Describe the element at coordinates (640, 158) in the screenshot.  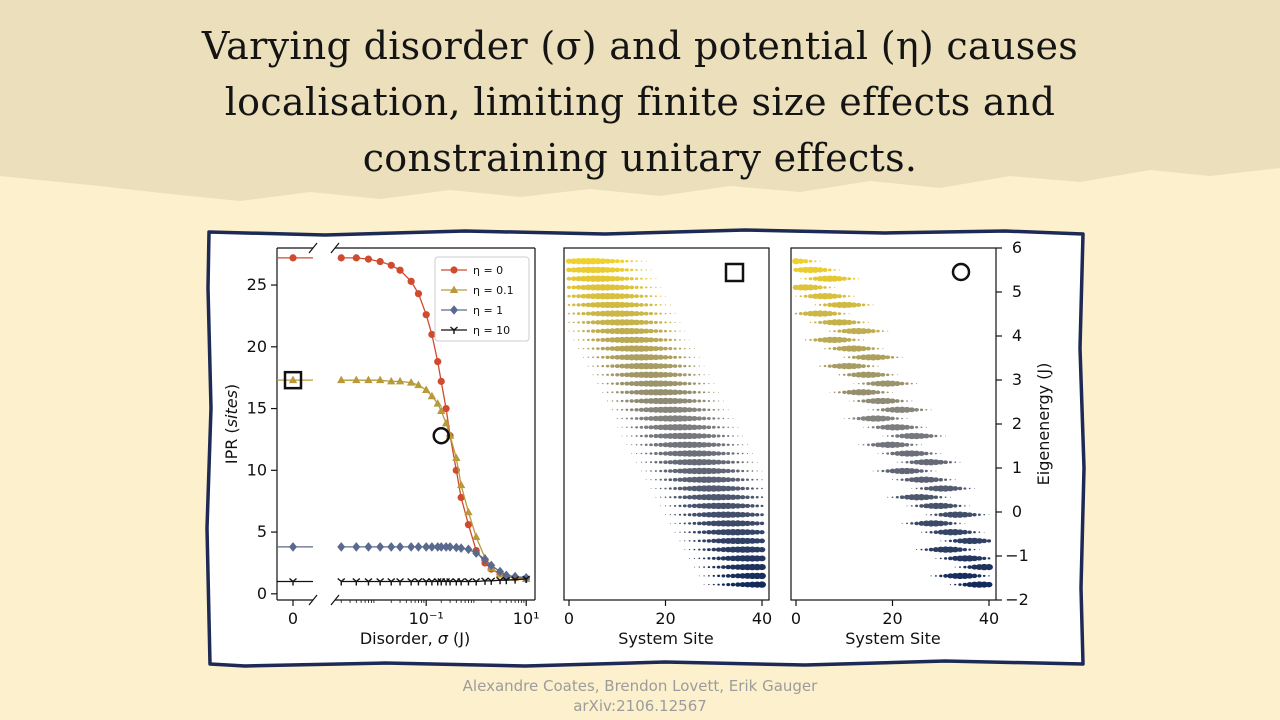
I see `title-line-3: constraining unitary effects.` at that location.